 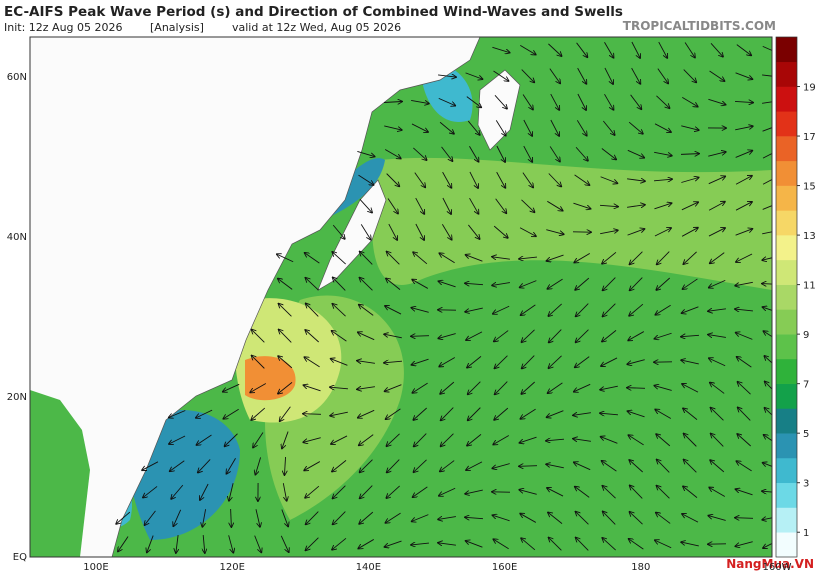 What do you see at coordinates (231, 567) in the screenshot?
I see `lon-label: 120E` at bounding box center [231, 567].